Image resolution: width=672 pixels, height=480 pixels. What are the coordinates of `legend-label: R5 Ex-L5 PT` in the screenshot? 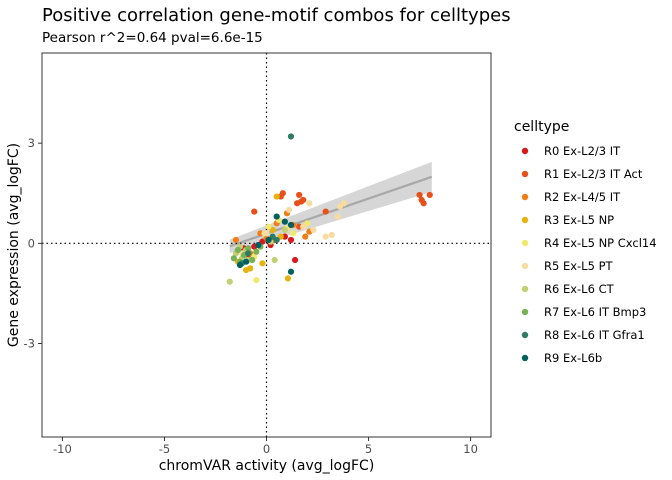 It's located at (578, 266).